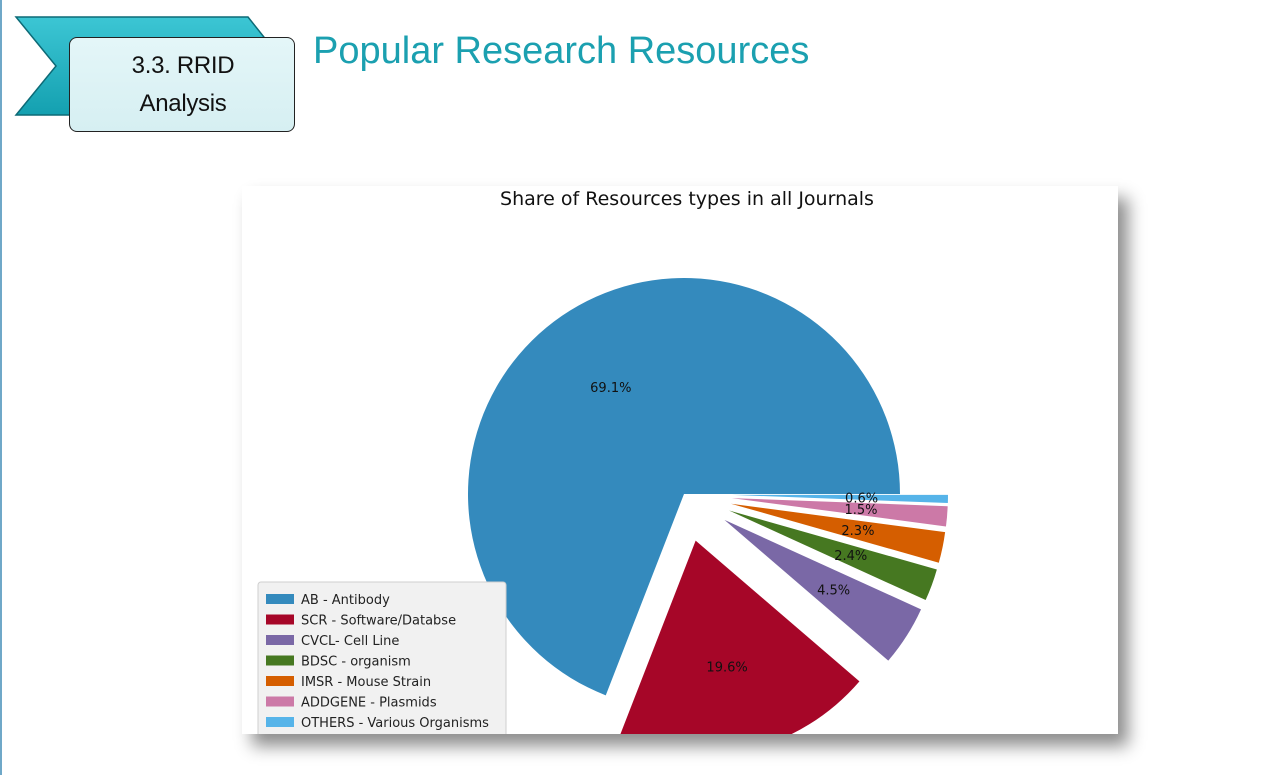 Image resolution: width=1280 pixels, height=775 pixels. What do you see at coordinates (833, 591) in the screenshot?
I see `pie-slice-pct-label: 4.5%` at bounding box center [833, 591].